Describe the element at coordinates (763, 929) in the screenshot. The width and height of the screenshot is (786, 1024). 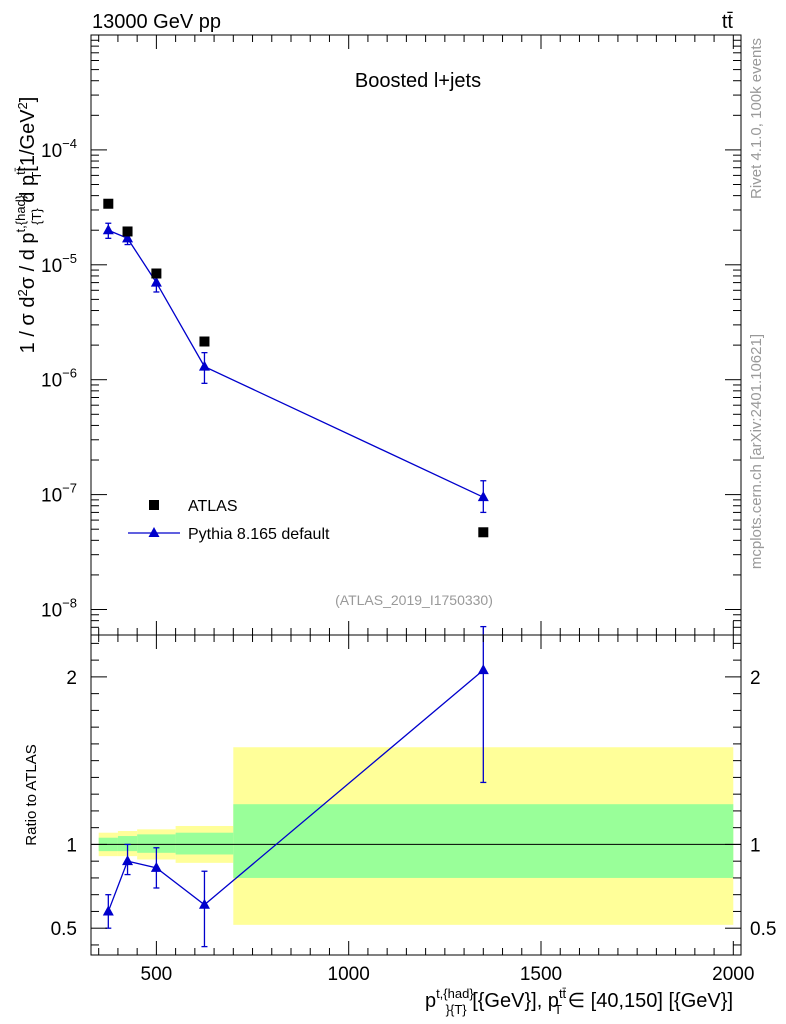
I see `ratio-y-tick-label-right: 0.5` at that location.